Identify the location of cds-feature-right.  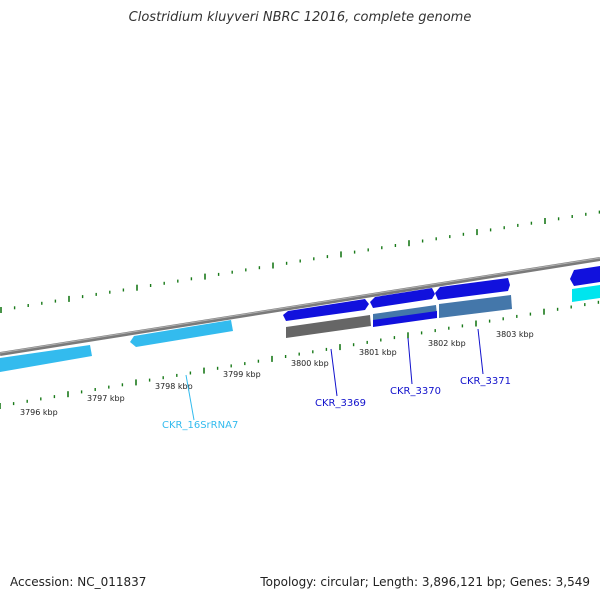
(585, 276).